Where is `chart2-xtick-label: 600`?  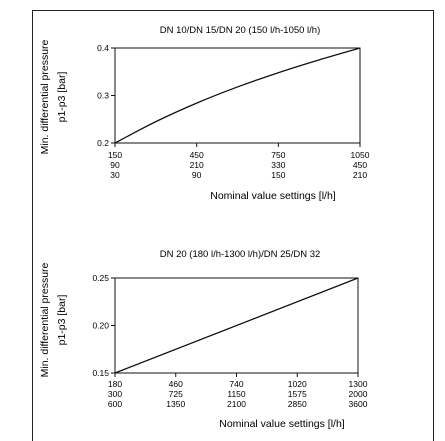 chart2-xtick-label: 600 is located at coordinates (115, 404).